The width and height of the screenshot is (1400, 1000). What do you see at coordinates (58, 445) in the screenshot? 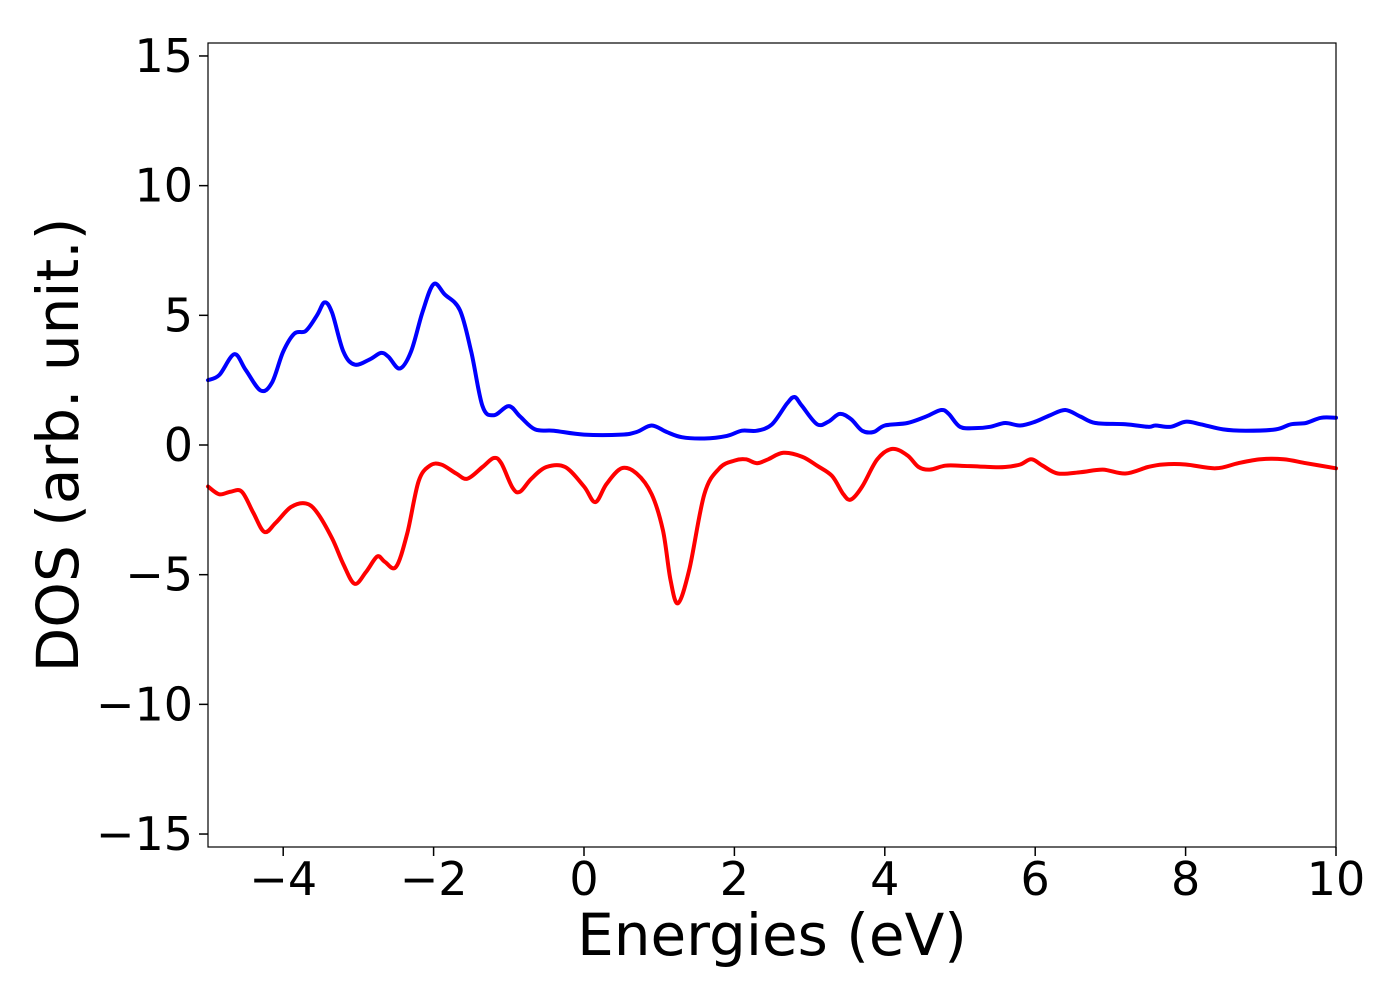
I see `y-axis-label: DOS (arb. unit.)` at bounding box center [58, 445].